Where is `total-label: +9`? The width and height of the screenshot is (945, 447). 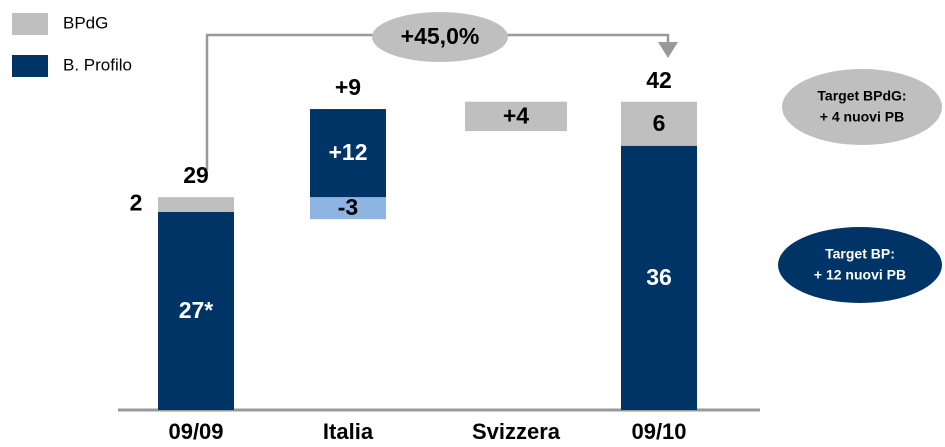 total-label: +9 is located at coordinates (348, 87).